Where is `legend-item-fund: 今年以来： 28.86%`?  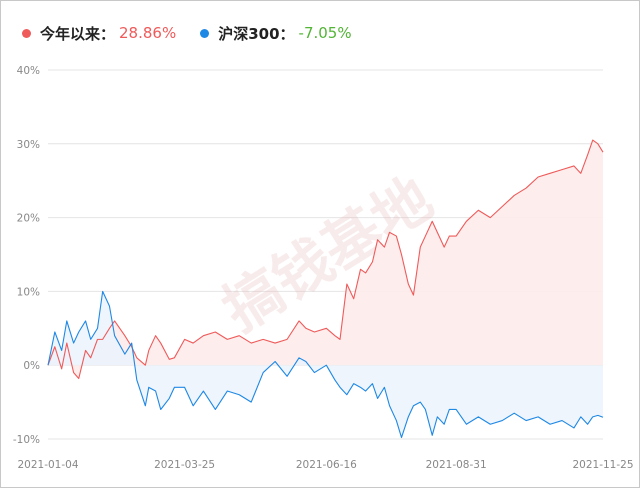
legend-item-fund: 今年以来： 28.86% is located at coordinates (99, 33).